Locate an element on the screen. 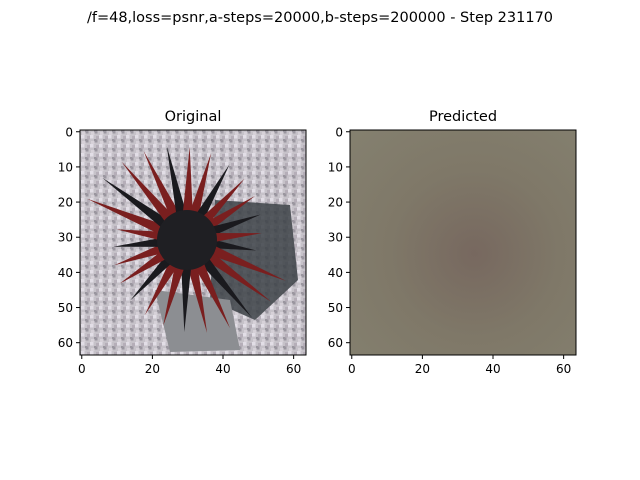  original-urchin-center is located at coordinates (187, 240).